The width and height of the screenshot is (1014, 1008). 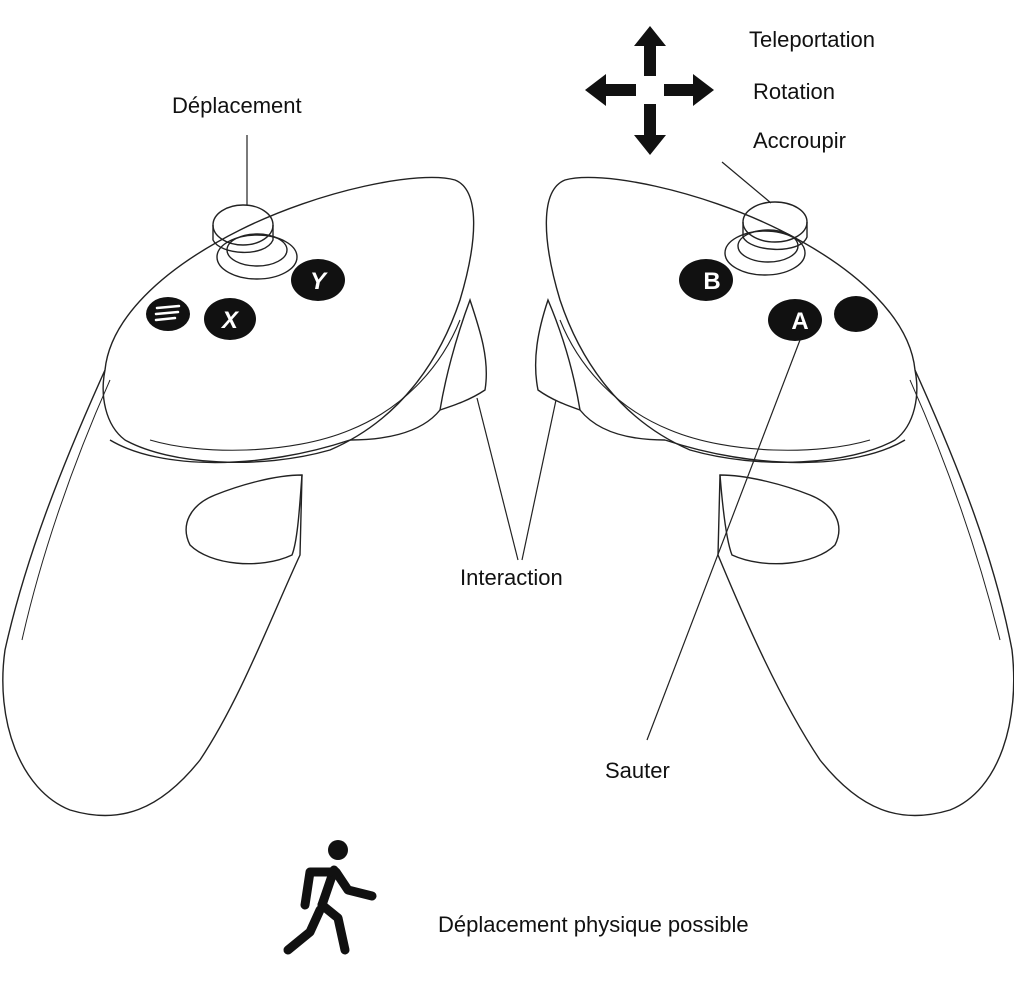 What do you see at coordinates (799, 140) in the screenshot?
I see `crouch-label: Accroupir` at bounding box center [799, 140].